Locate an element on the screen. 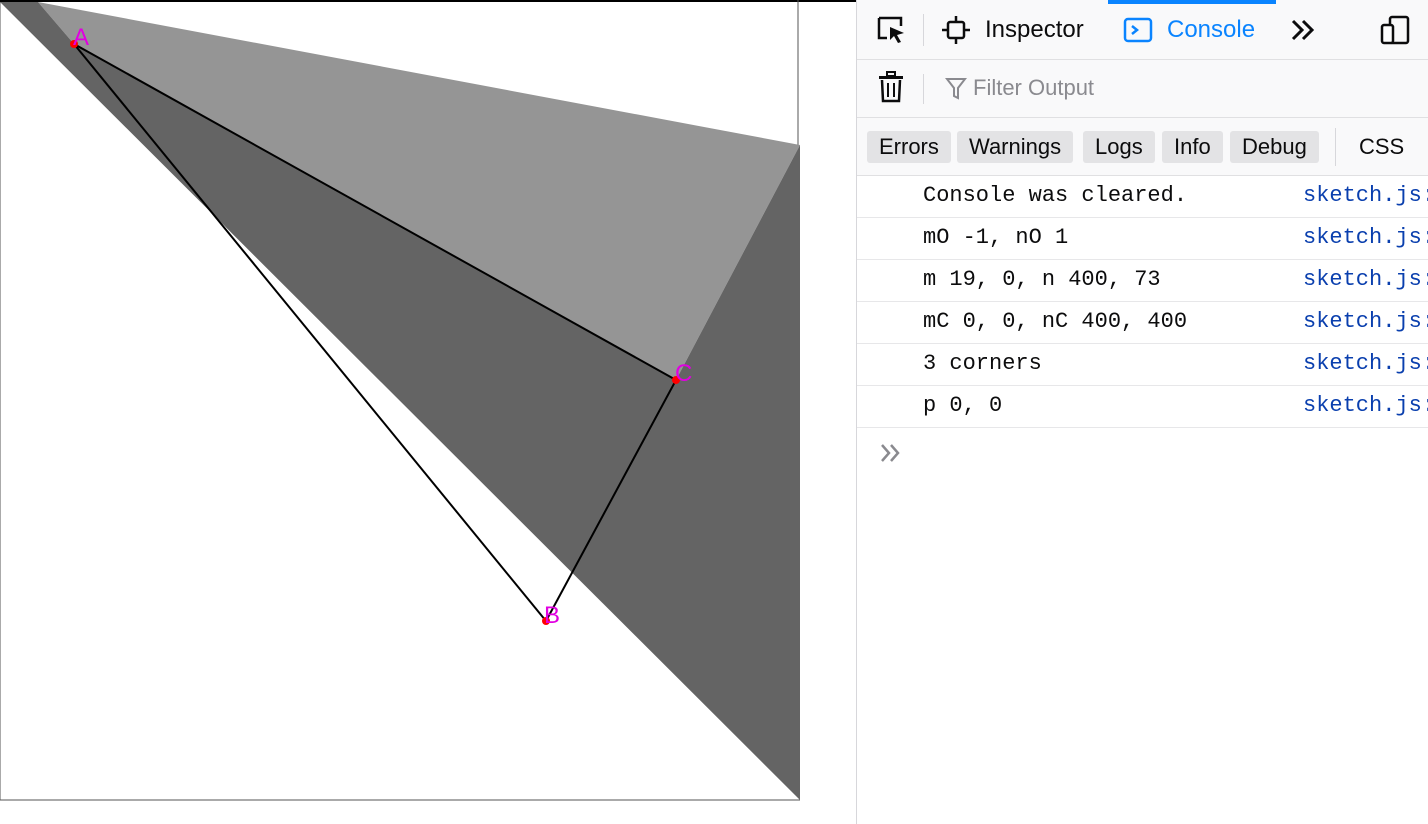  segment-bc is located at coordinates (611, 500).